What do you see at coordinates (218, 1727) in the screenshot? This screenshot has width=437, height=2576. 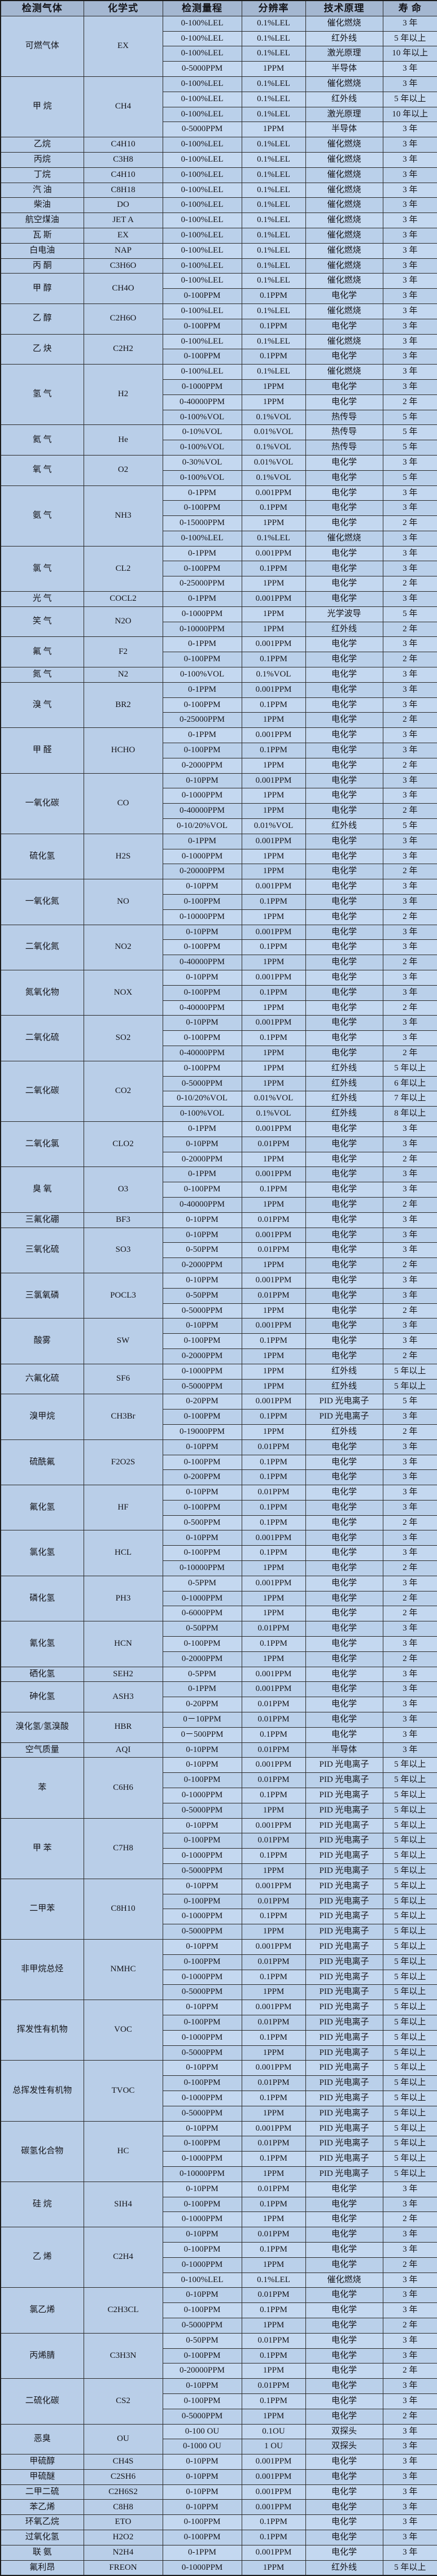 I see `table-row: 溴化氢/氢溴酸 HBR 0－10PPM 0.01PPM 电化学 3 年` at bounding box center [218, 1727].